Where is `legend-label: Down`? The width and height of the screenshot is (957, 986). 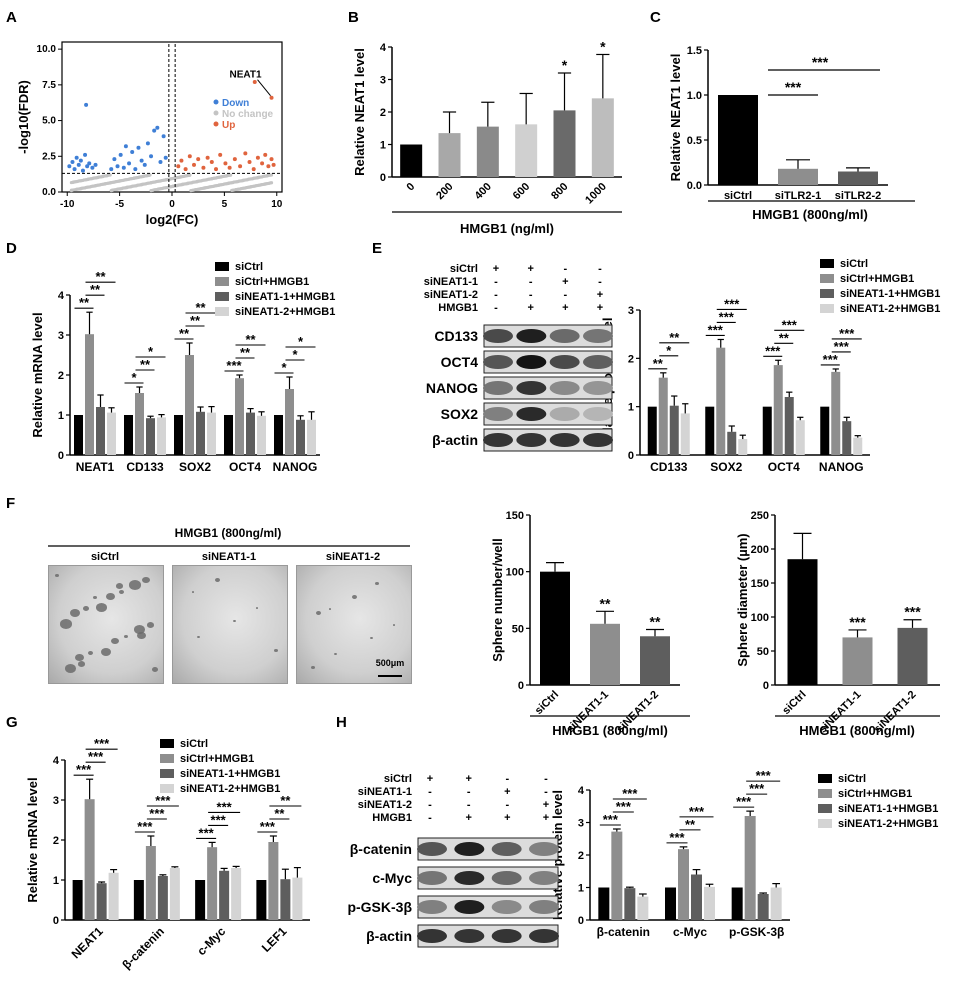 legend-label: Down is located at coordinates (235, 103).